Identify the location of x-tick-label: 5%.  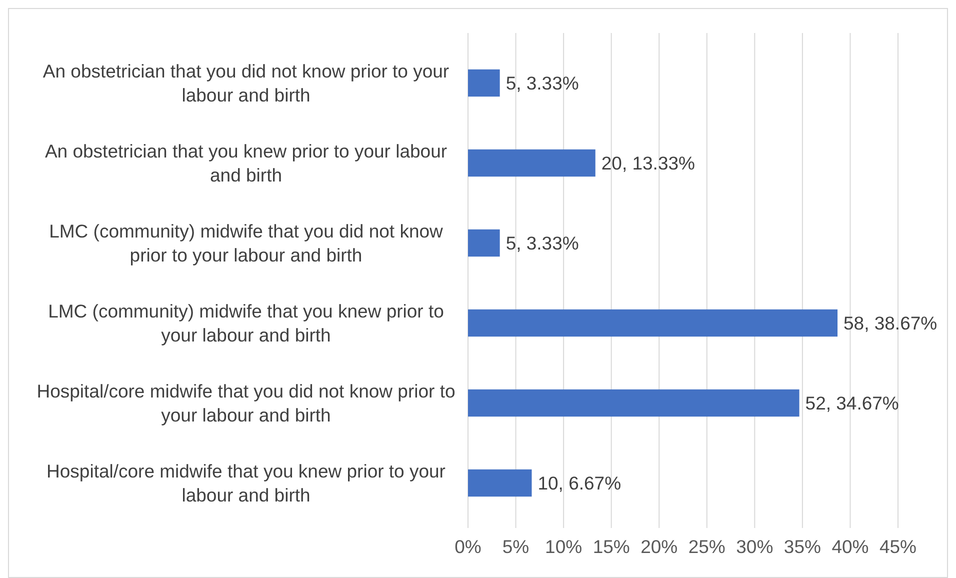
(516, 546).